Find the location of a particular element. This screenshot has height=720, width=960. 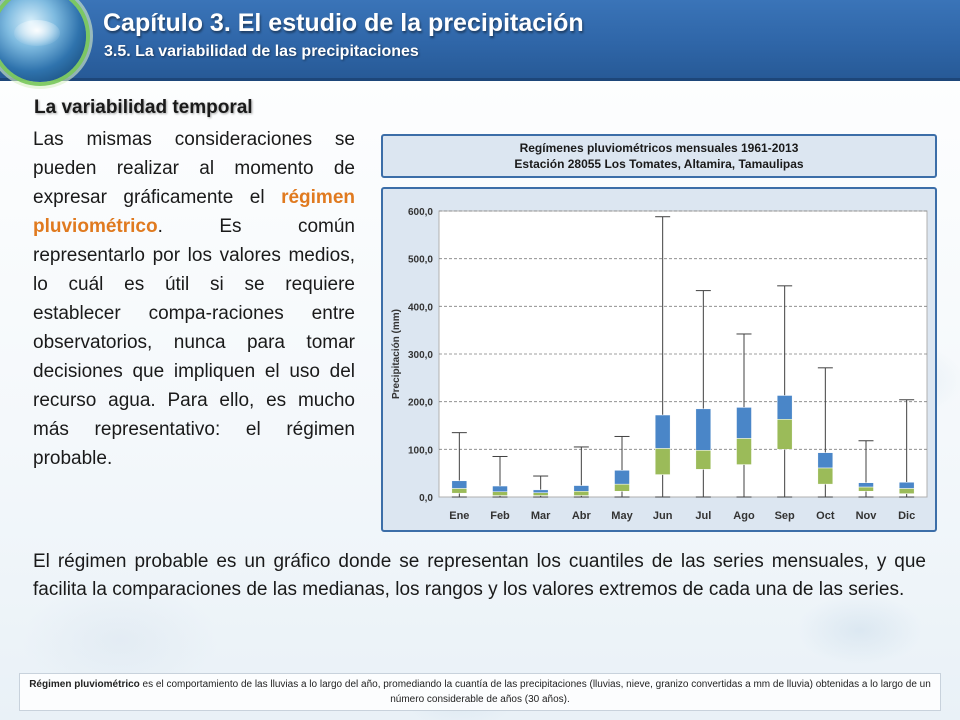

y-tick-label: 500,0 is located at coordinates (420, 260).